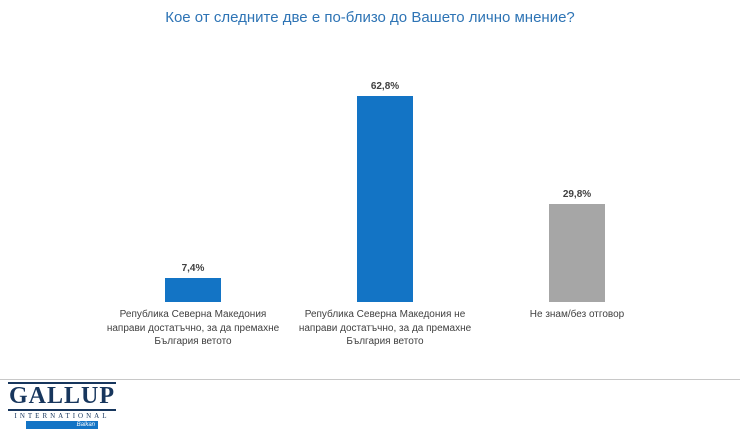 This screenshot has height=429, width=740. What do you see at coordinates (385, 86) in the screenshot?
I see `bar-value-label: 62,8%` at bounding box center [385, 86].